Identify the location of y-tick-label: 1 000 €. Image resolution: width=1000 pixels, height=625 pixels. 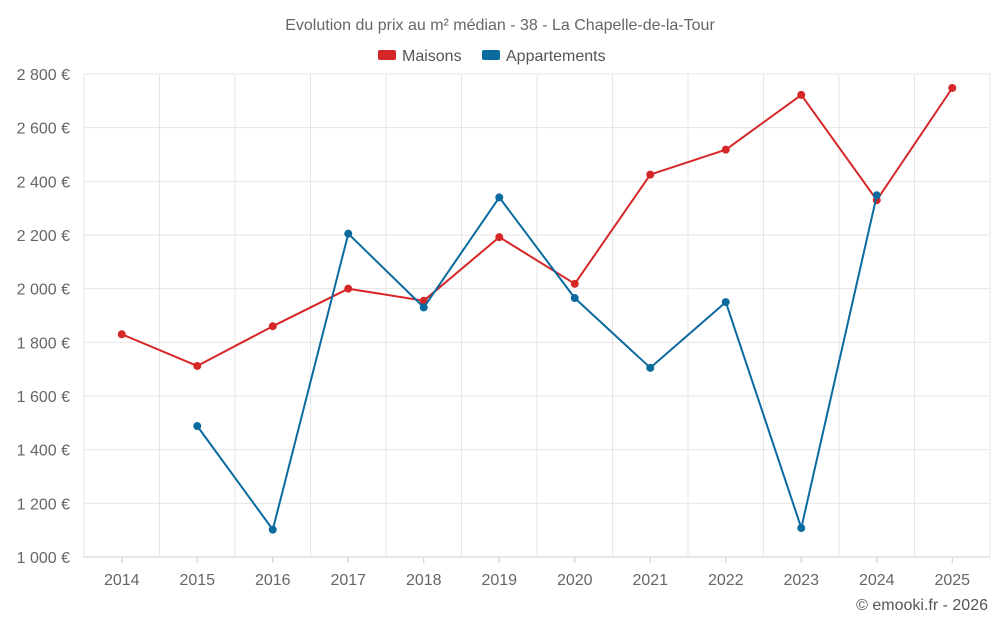
(43, 558).